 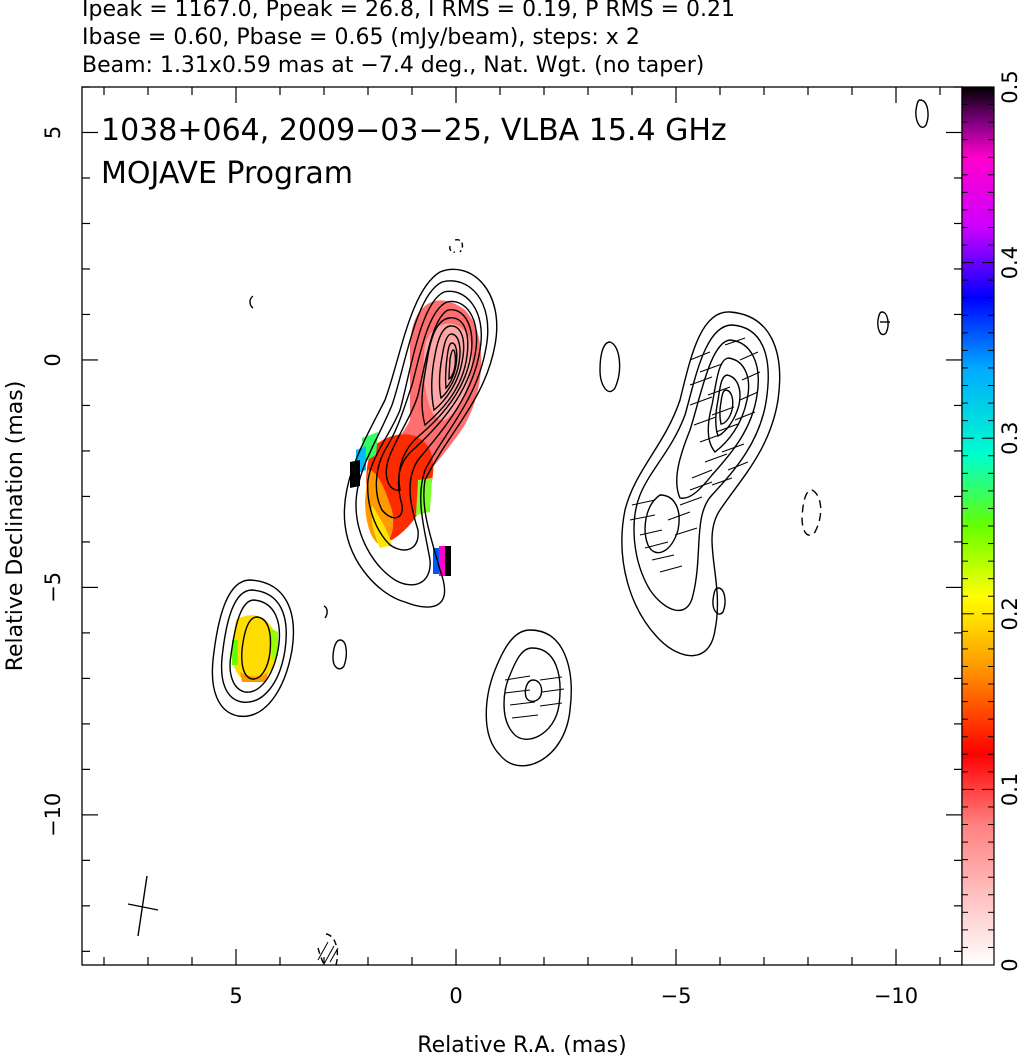 What do you see at coordinates (235, 996) in the screenshot?
I see `x-tick-label: 5` at bounding box center [235, 996].